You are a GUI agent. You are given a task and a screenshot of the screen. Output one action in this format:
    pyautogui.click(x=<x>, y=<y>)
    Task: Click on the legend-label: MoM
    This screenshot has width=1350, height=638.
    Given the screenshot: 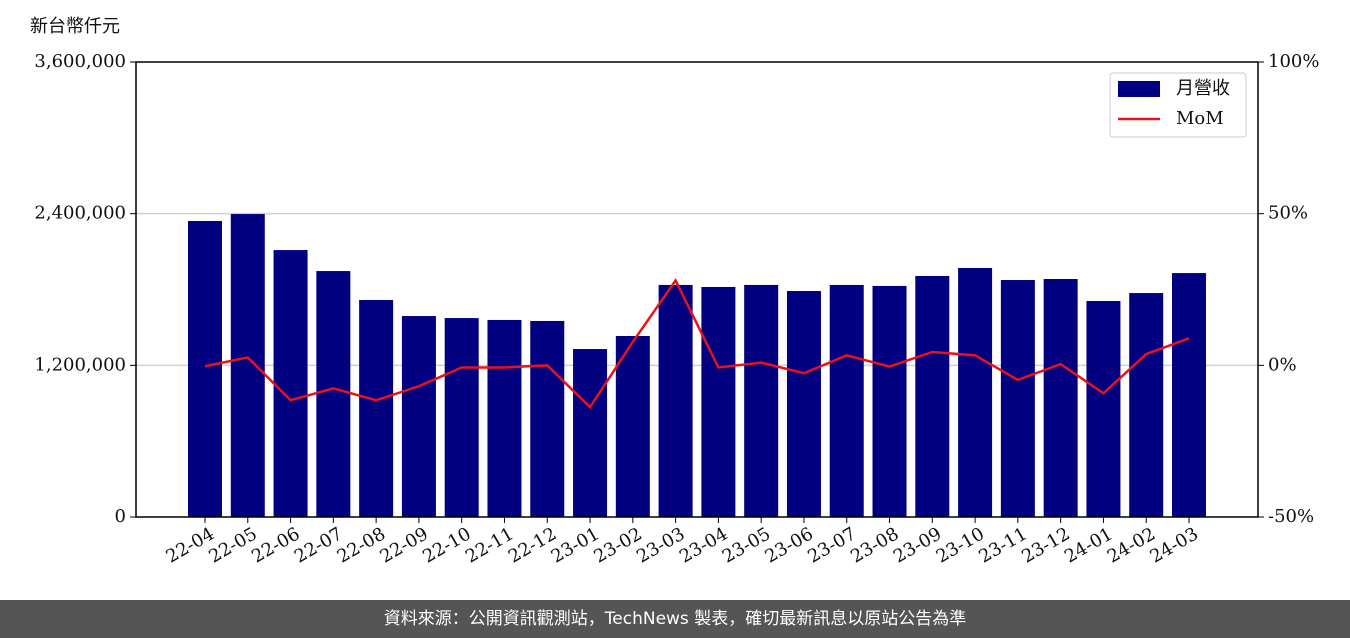 What is the action you would take?
    pyautogui.click(x=1200, y=118)
    